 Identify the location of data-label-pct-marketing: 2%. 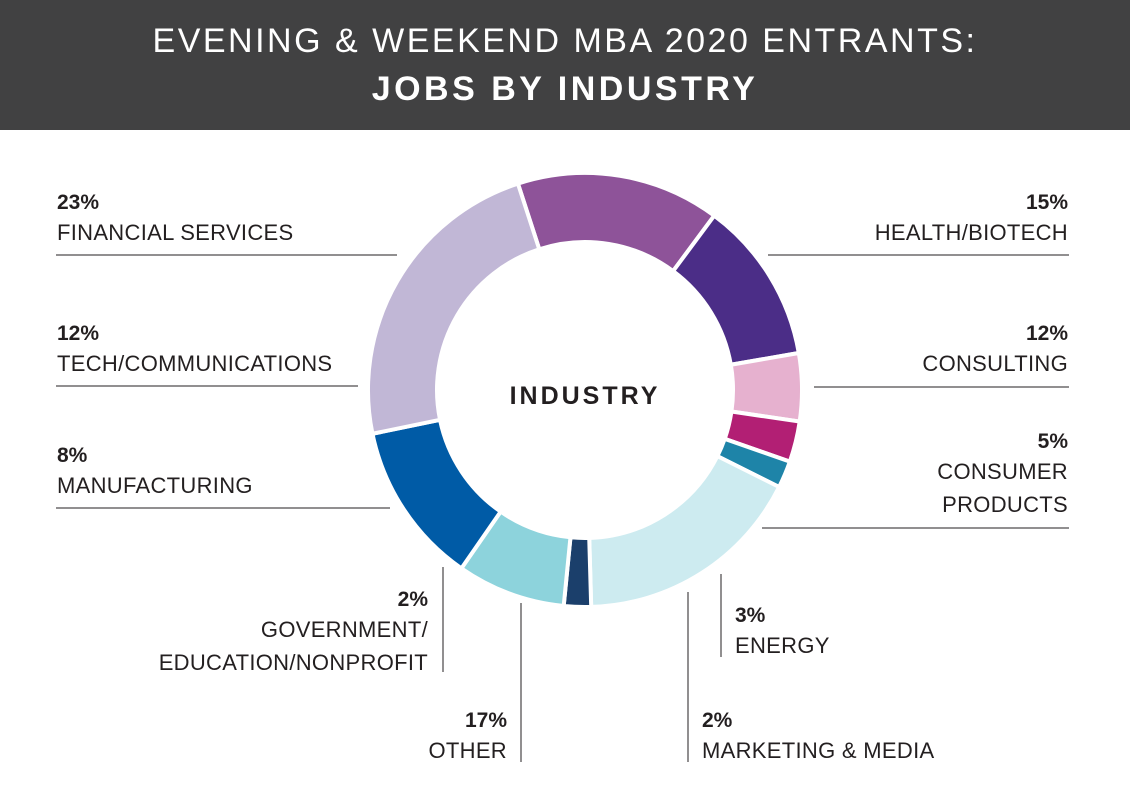
(717, 720).